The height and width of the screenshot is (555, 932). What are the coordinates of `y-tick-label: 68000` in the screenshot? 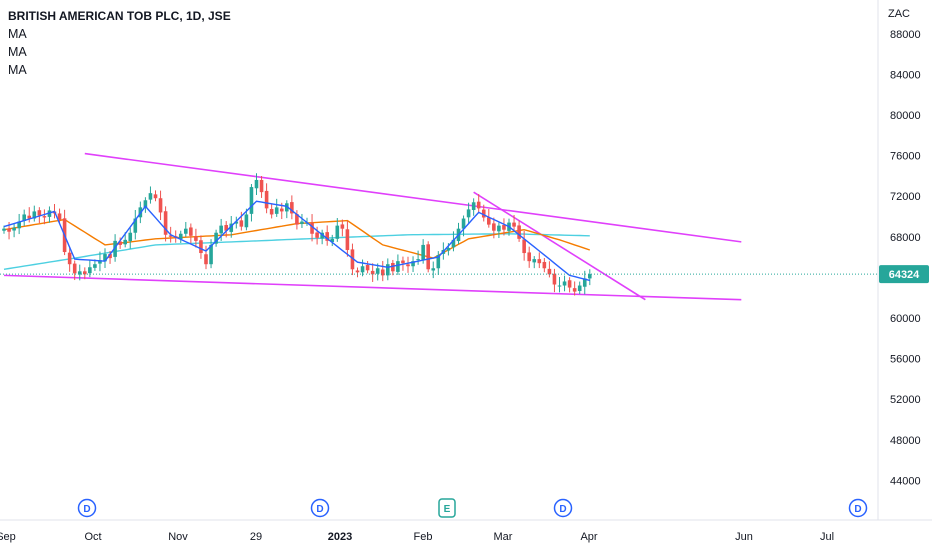 It's located at (905, 238).